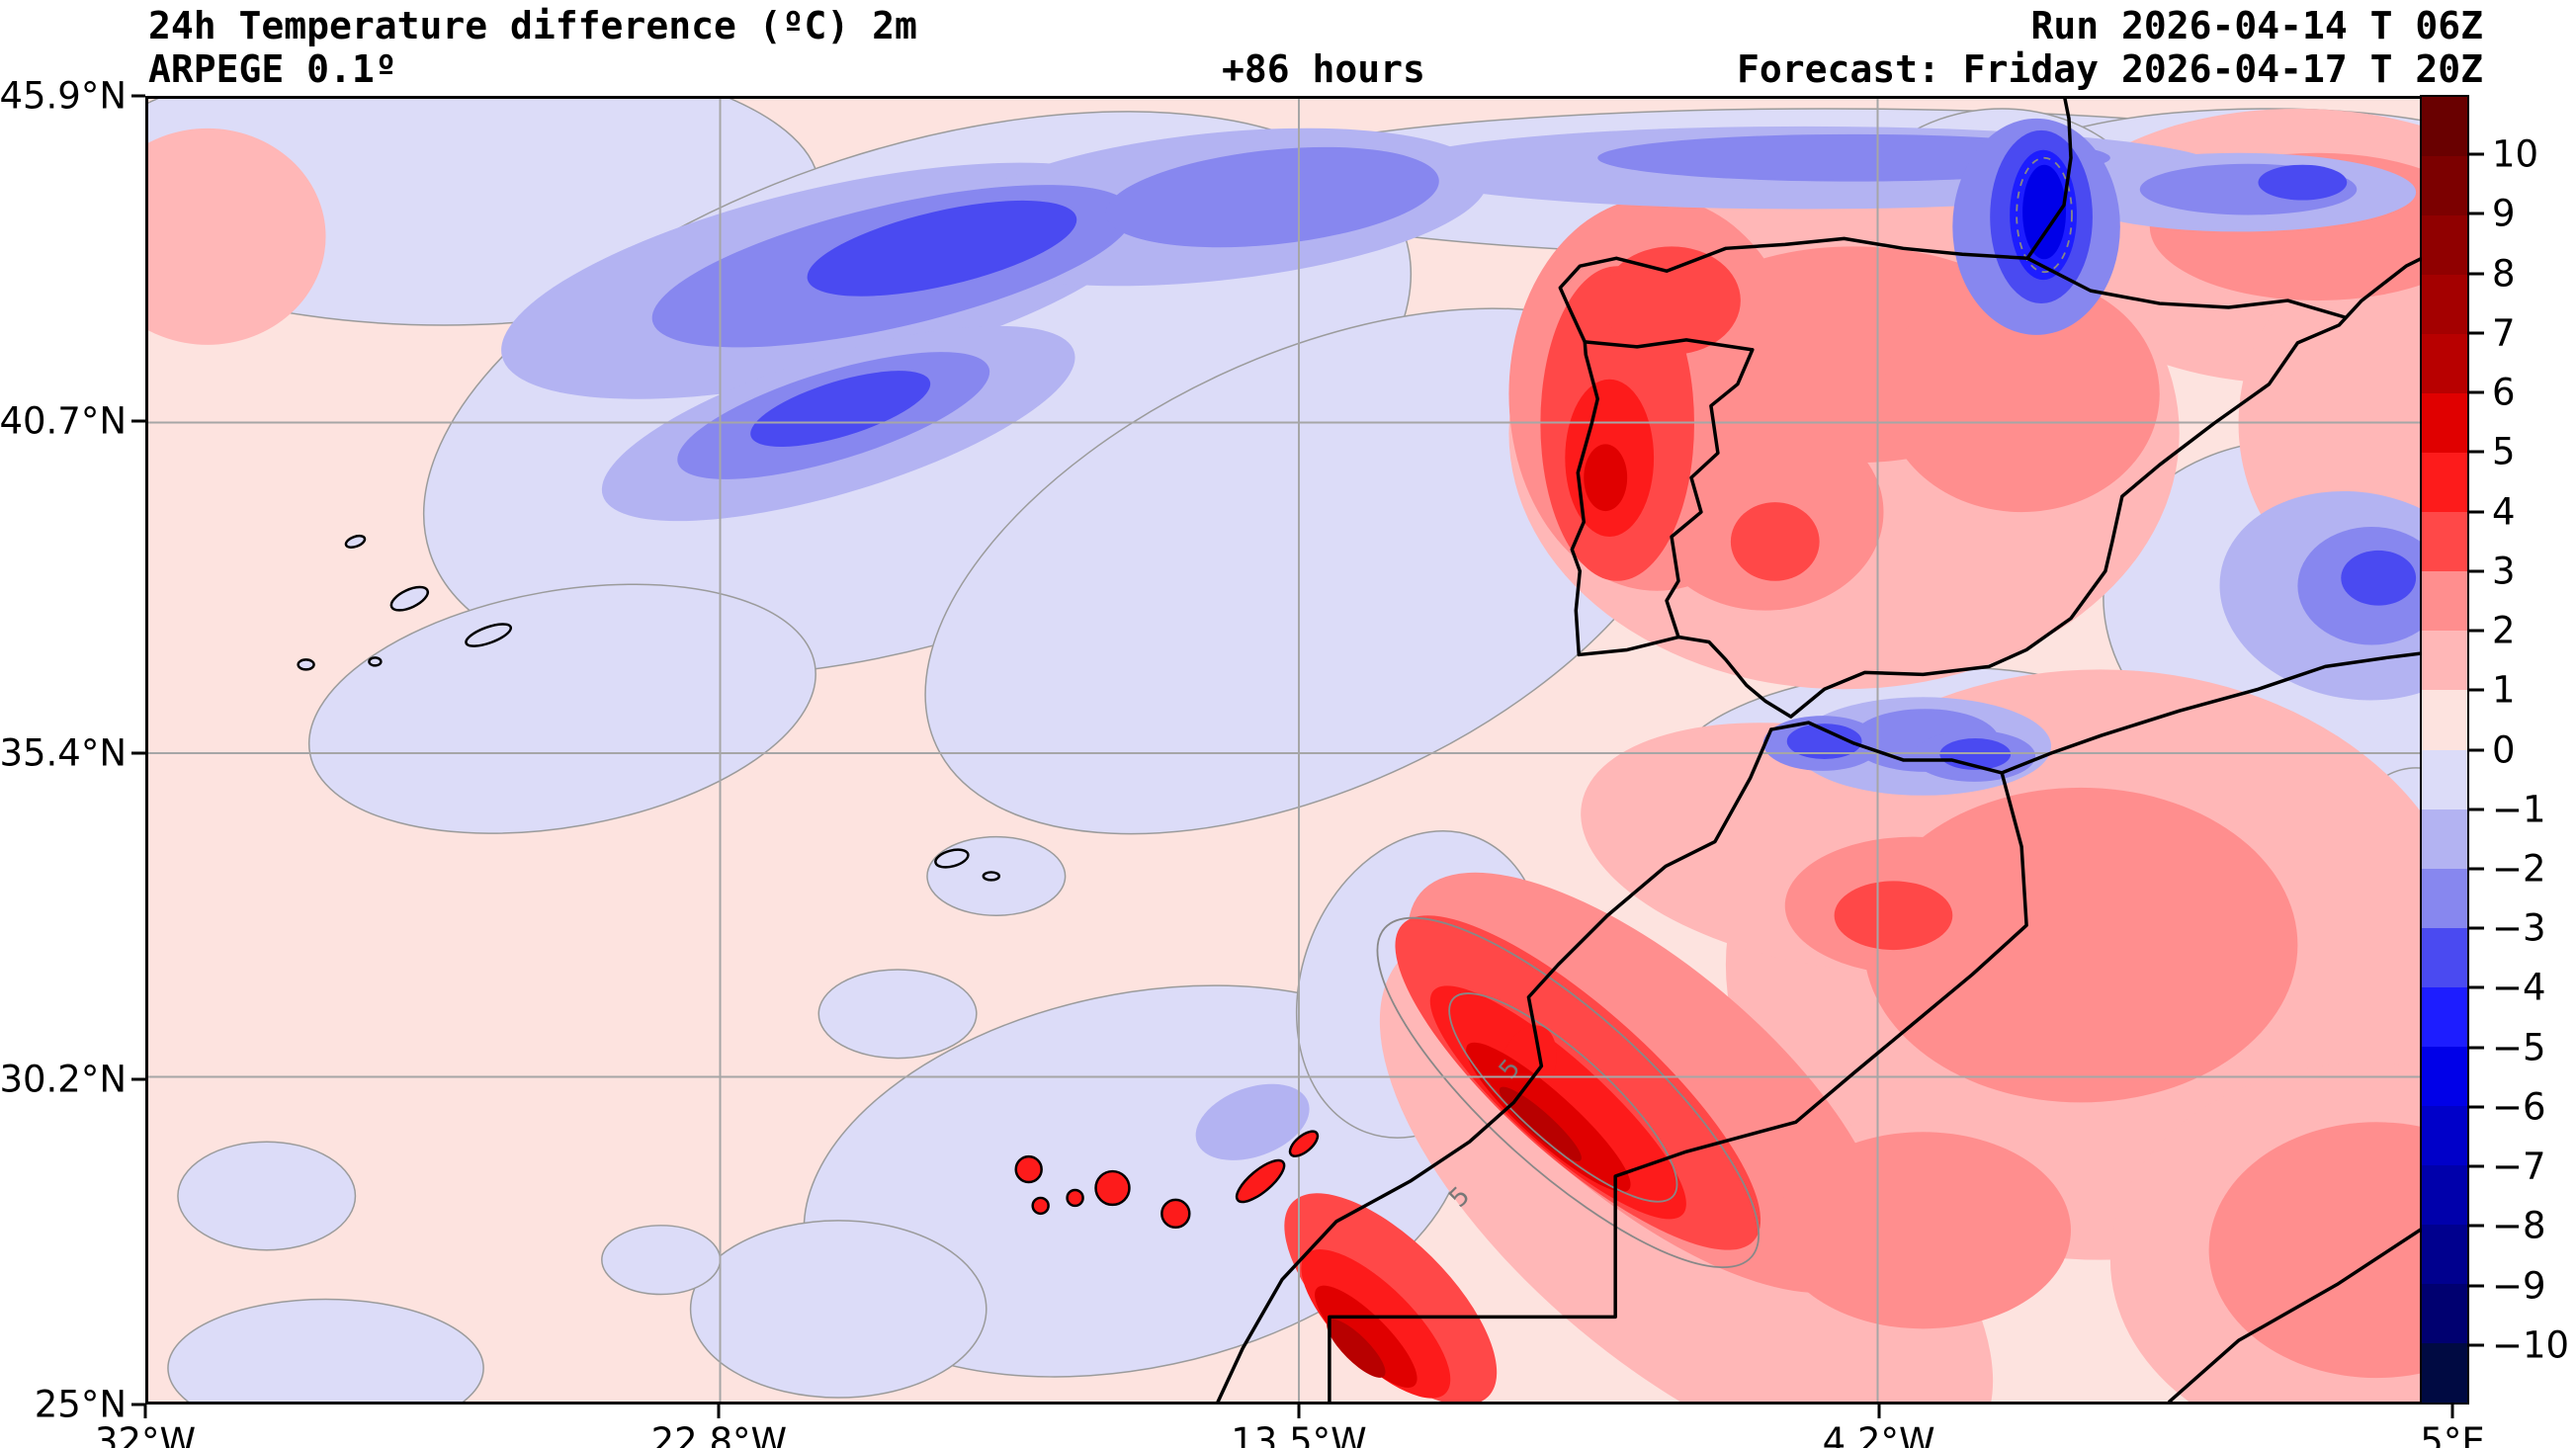 The height and width of the screenshot is (1448, 2576). I want to click on x-axis-tick-label: 22.8°W, so click(719, 1434).